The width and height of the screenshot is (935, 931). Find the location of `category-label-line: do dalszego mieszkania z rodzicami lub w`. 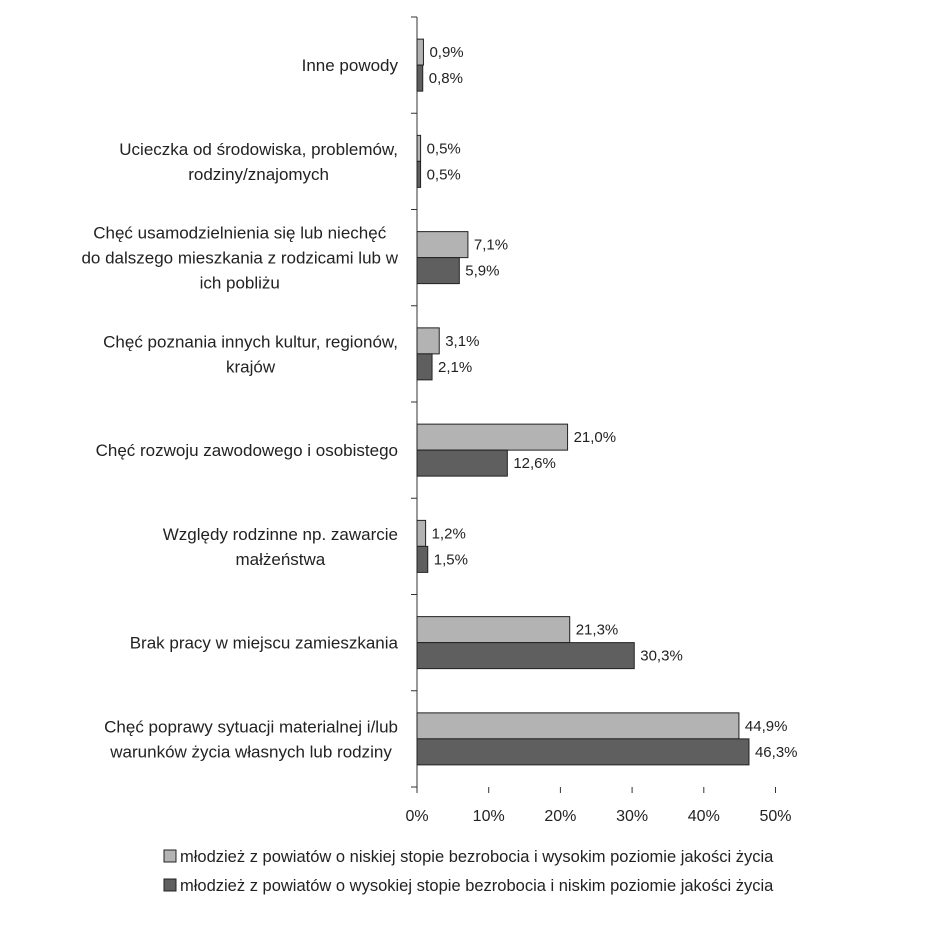

category-label-line: do dalszego mieszkania z rodzicami lub w is located at coordinates (239, 258).